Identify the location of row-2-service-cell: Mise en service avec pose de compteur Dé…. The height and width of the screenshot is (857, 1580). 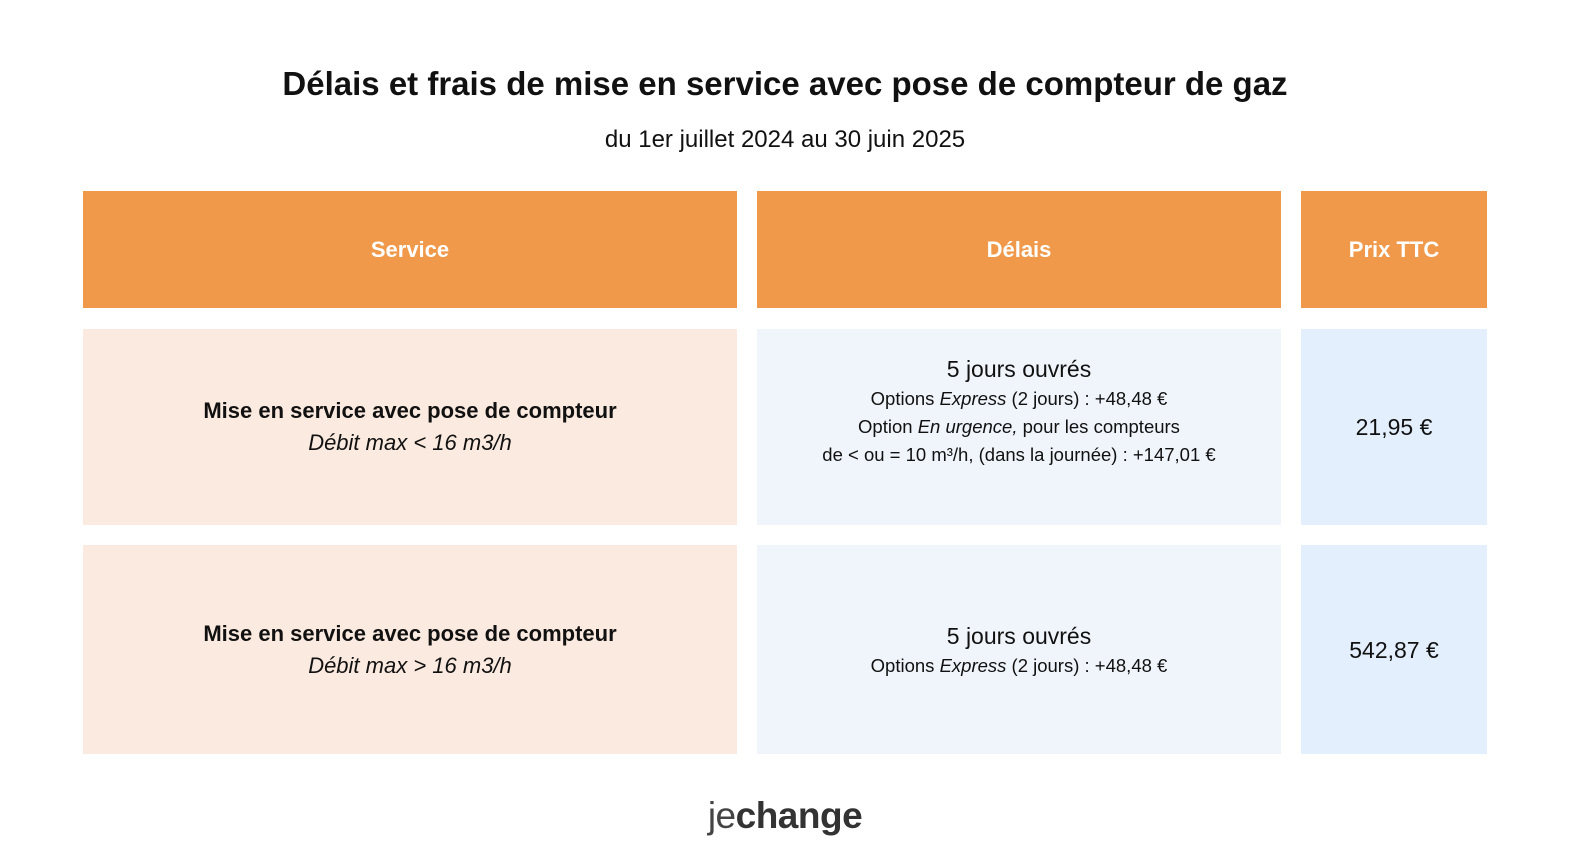
(410, 649).